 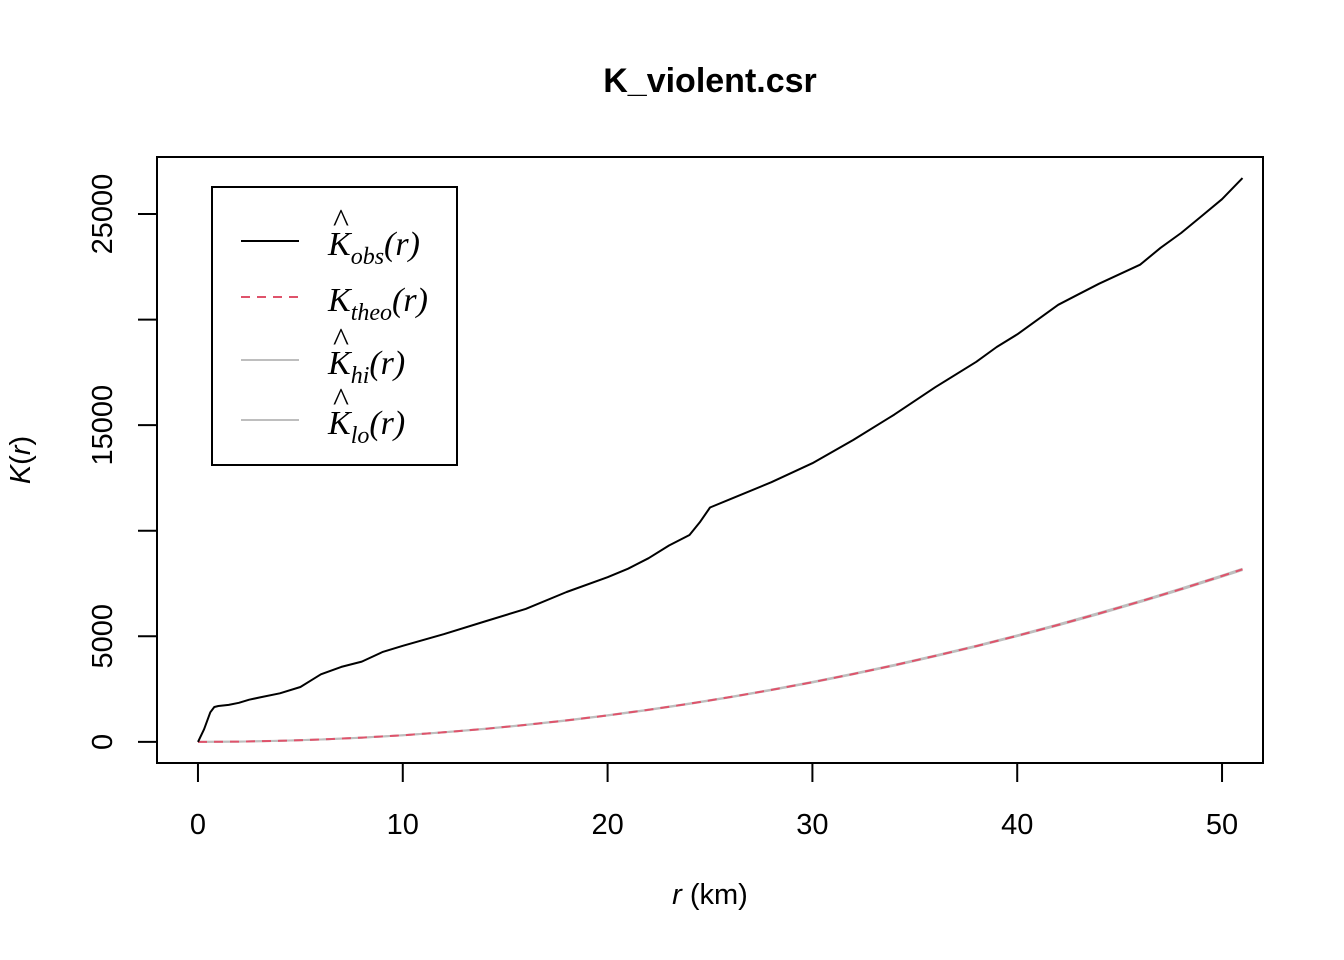 I want to click on legend: Kobs(r)^Ktheo(r)Khi(r)^Klo(r)^, so click(x=334, y=326).